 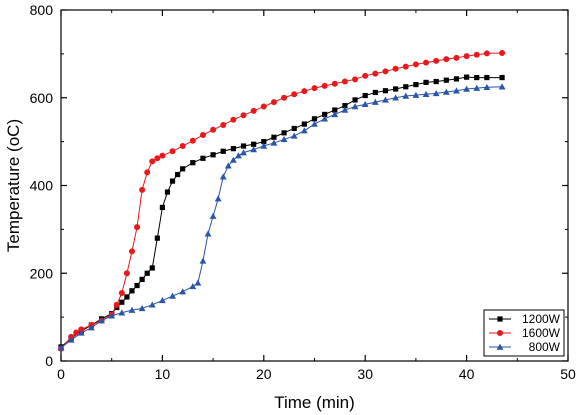 I want to click on y-tick-label: 600, so click(x=42, y=98).